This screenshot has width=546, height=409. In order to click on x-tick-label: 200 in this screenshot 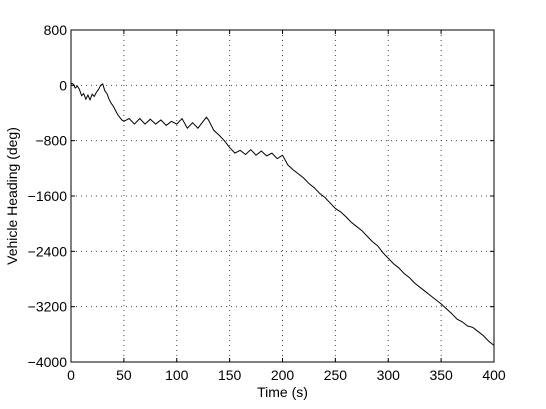, I will do `click(283, 375)`.